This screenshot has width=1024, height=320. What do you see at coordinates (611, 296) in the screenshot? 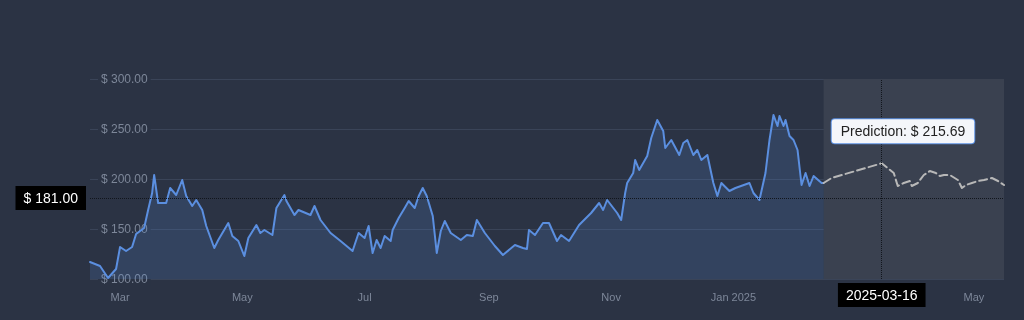
I see `x-tick-label: Nov` at bounding box center [611, 296].